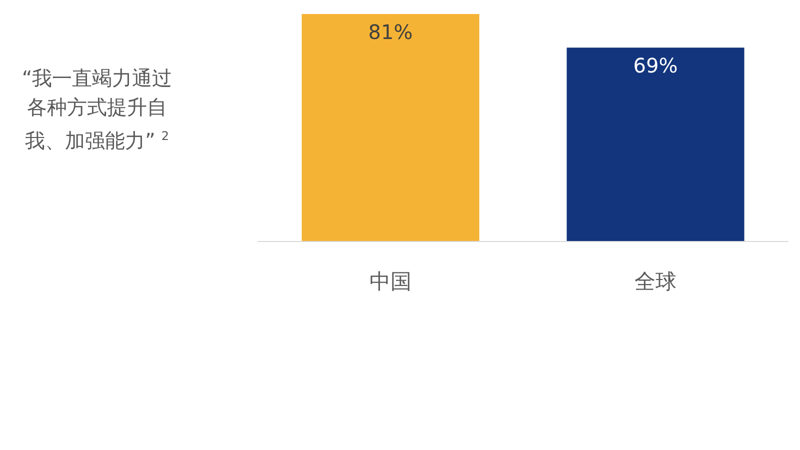  What do you see at coordinates (390, 32) in the screenshot?
I see `data-label: 81%` at bounding box center [390, 32].